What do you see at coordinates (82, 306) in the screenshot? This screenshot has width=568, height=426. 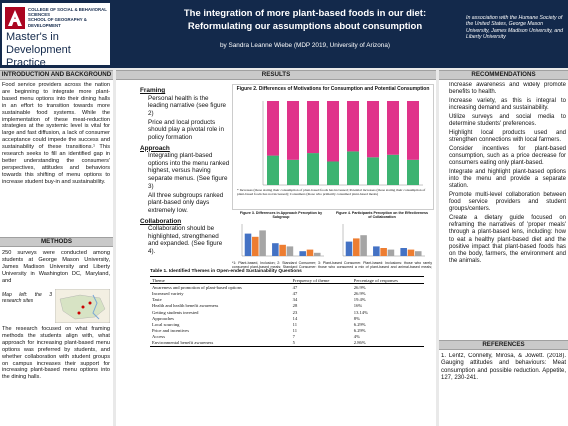 I see `map` at bounding box center [82, 306].